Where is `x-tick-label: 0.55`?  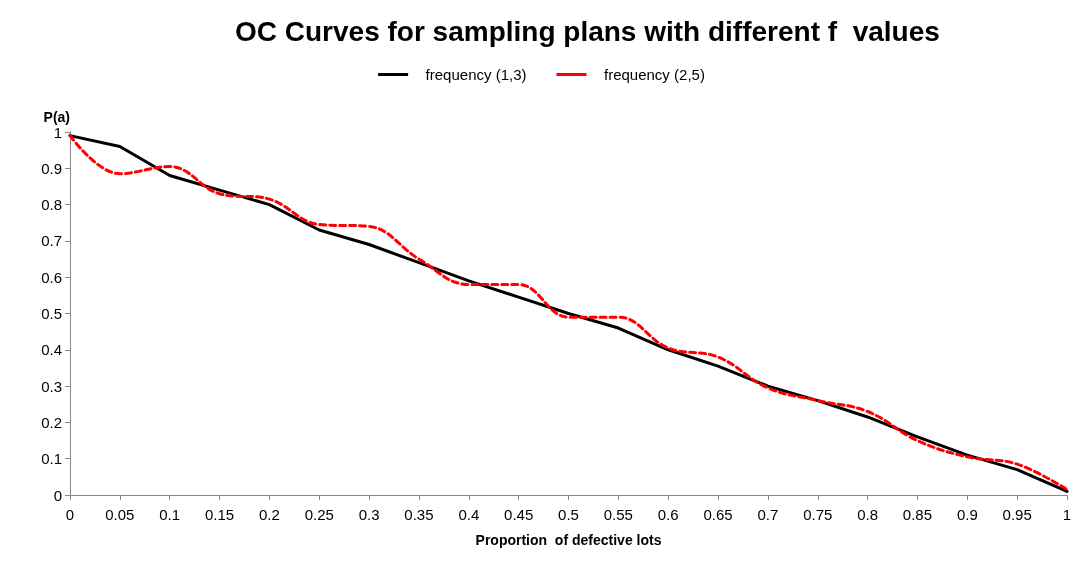
x-tick-label: 0.55 is located at coordinates (618, 514).